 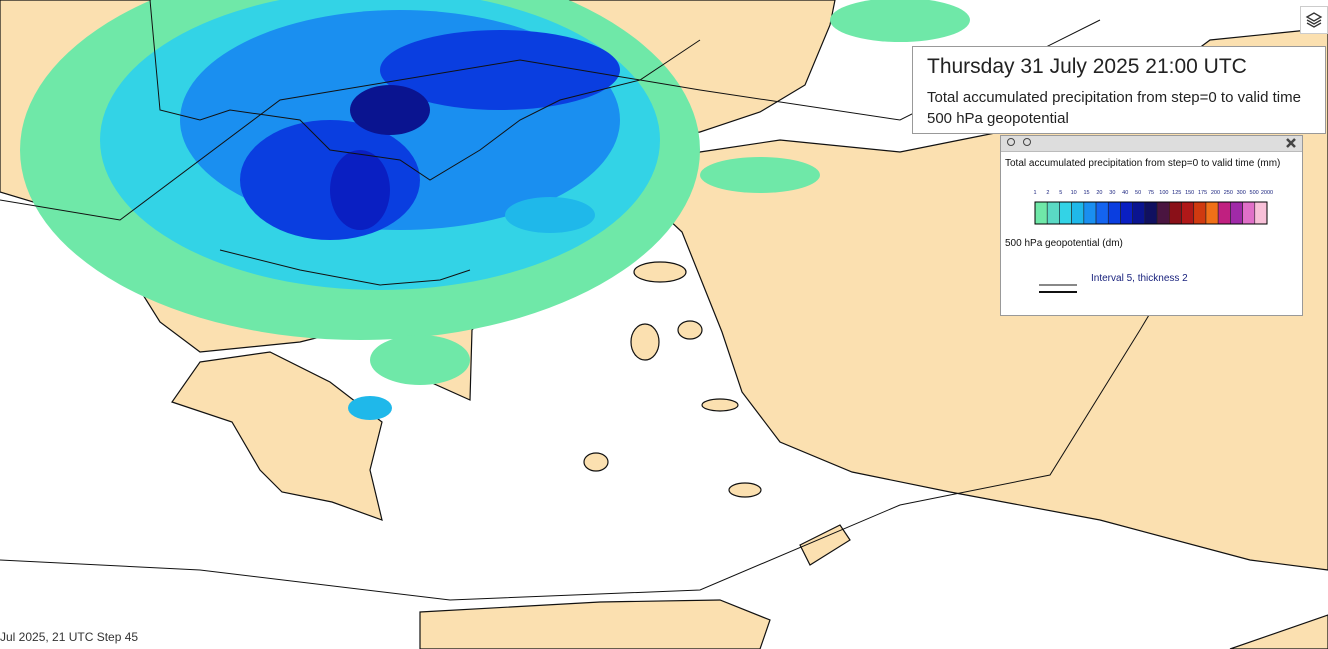 I want to click on layers-icon, so click(x=1314, y=20).